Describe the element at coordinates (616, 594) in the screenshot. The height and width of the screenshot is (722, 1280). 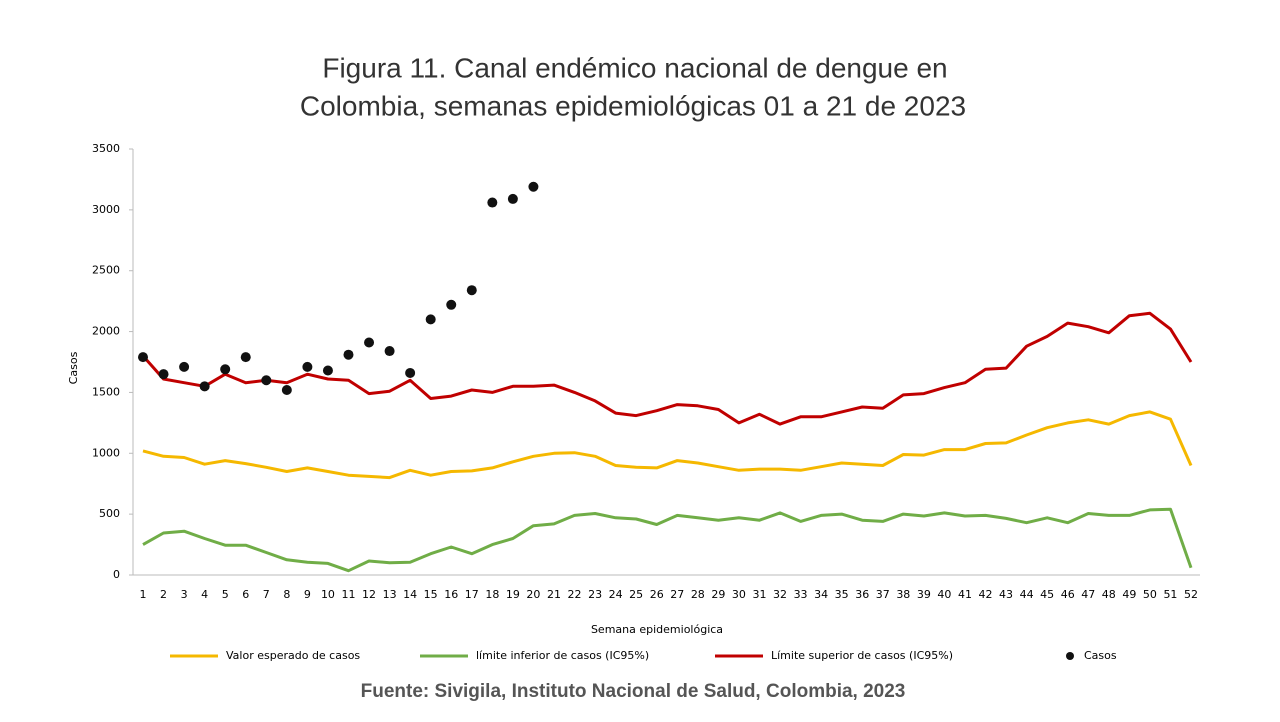
I see `x-tick-label: 24` at that location.